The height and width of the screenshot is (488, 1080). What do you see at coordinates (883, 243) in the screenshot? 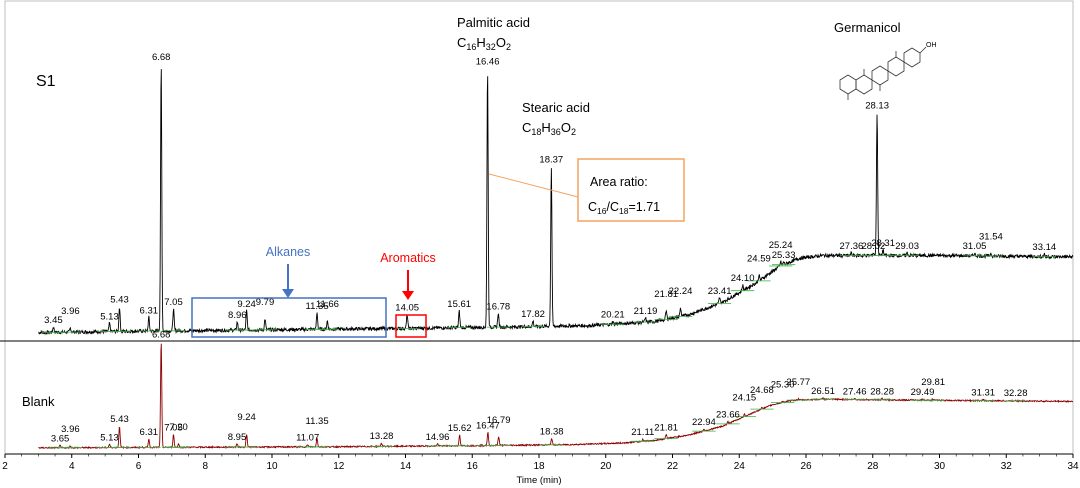
I see `peak-label: 28.31` at bounding box center [883, 243].